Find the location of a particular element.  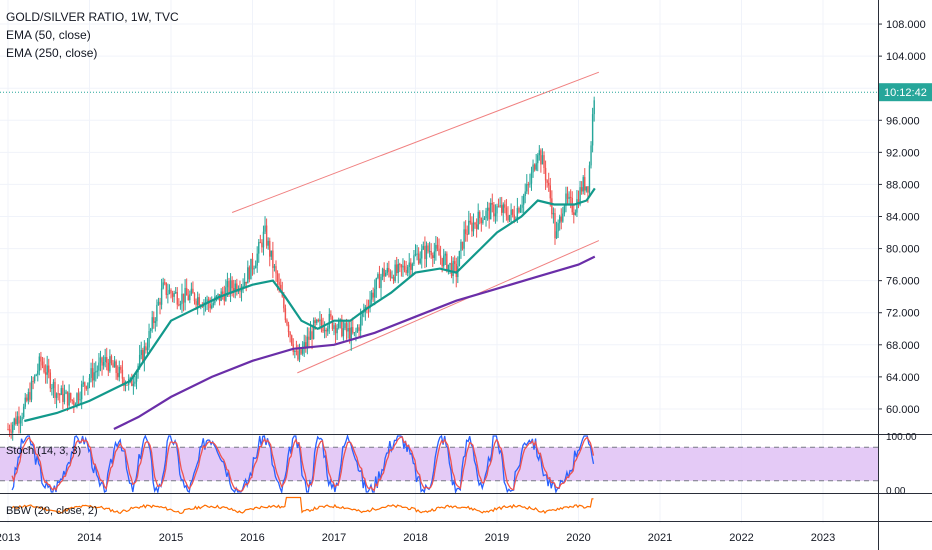

time-tick-label: 2019 is located at coordinates (497, 538).